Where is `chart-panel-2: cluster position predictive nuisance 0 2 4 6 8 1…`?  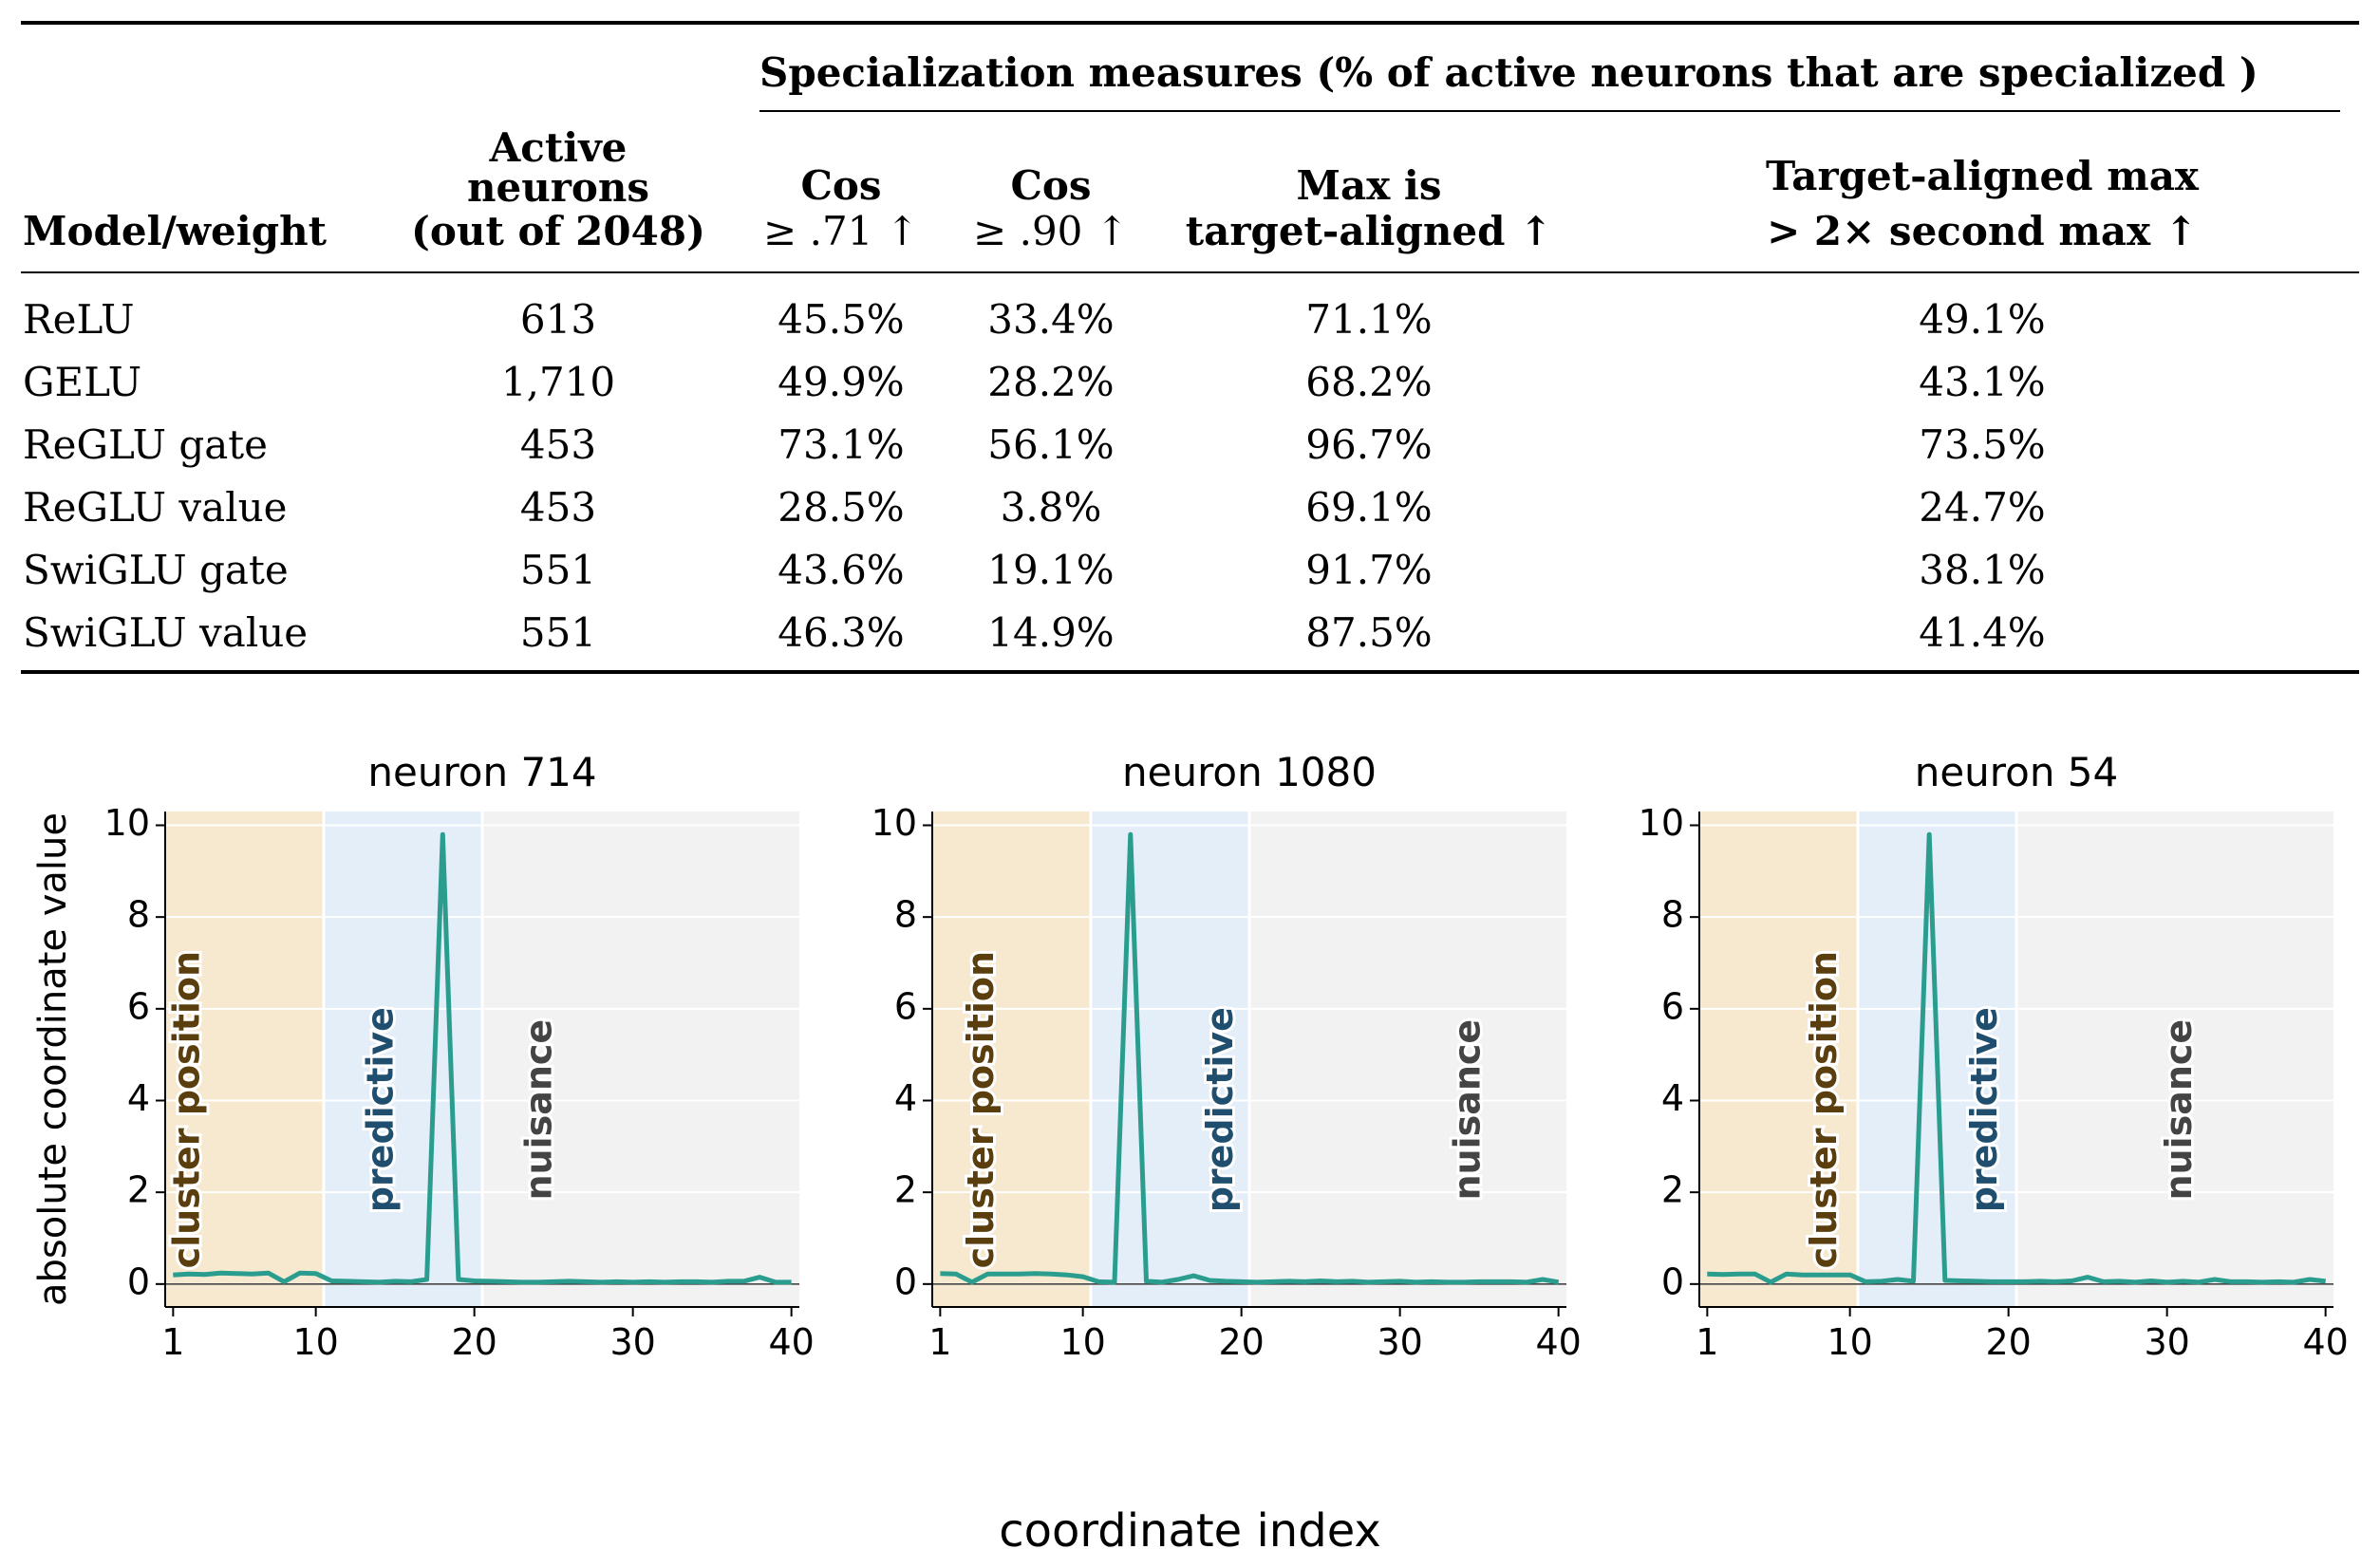 chart-panel-2: cluster position predictive nuisance 0 2 4 6 8 1… is located at coordinates (1226, 1056).